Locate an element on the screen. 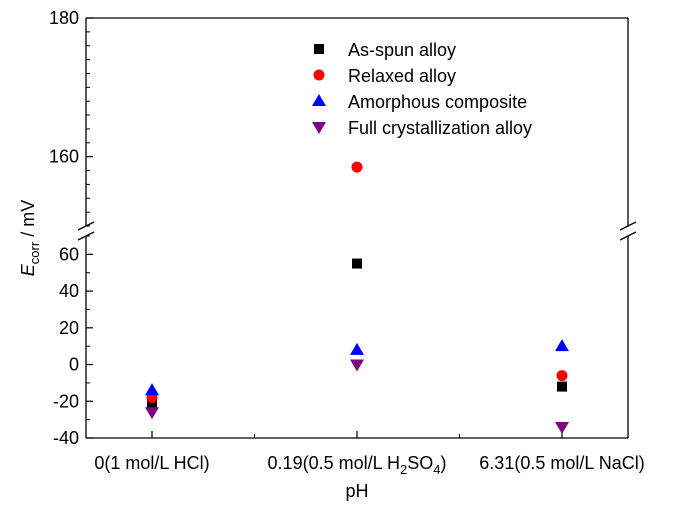 This screenshot has width=700, height=508. legend-label-3: Full crystallization alloy is located at coordinates (440, 128).